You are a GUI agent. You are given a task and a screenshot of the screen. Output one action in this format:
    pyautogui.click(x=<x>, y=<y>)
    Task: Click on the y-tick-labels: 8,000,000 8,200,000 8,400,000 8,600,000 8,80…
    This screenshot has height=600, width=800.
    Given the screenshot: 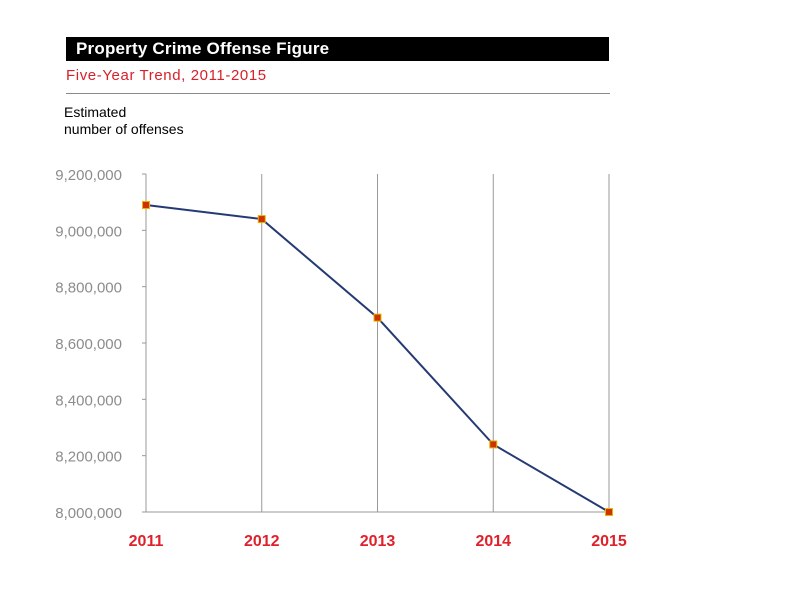 What is the action you would take?
    pyautogui.click(x=88, y=344)
    